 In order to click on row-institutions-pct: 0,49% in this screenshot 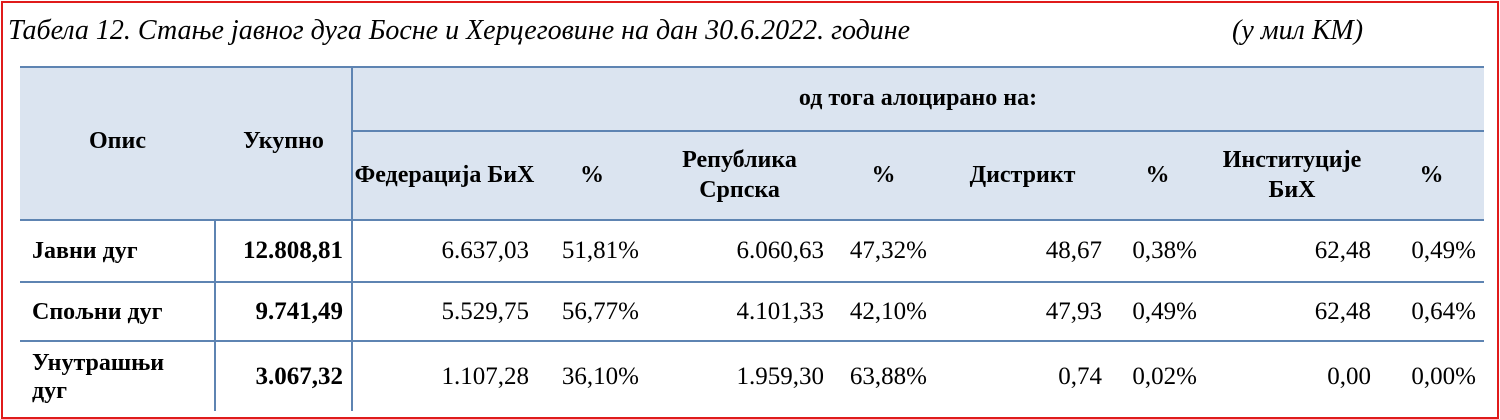, I will do `click(1443, 250)`.